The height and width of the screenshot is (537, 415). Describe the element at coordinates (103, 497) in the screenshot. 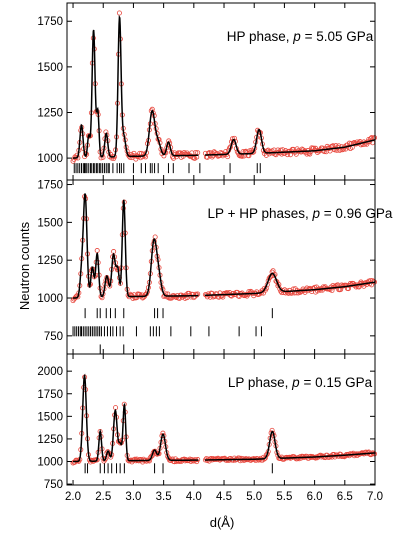

I see `x-tick-label: 2.5` at that location.